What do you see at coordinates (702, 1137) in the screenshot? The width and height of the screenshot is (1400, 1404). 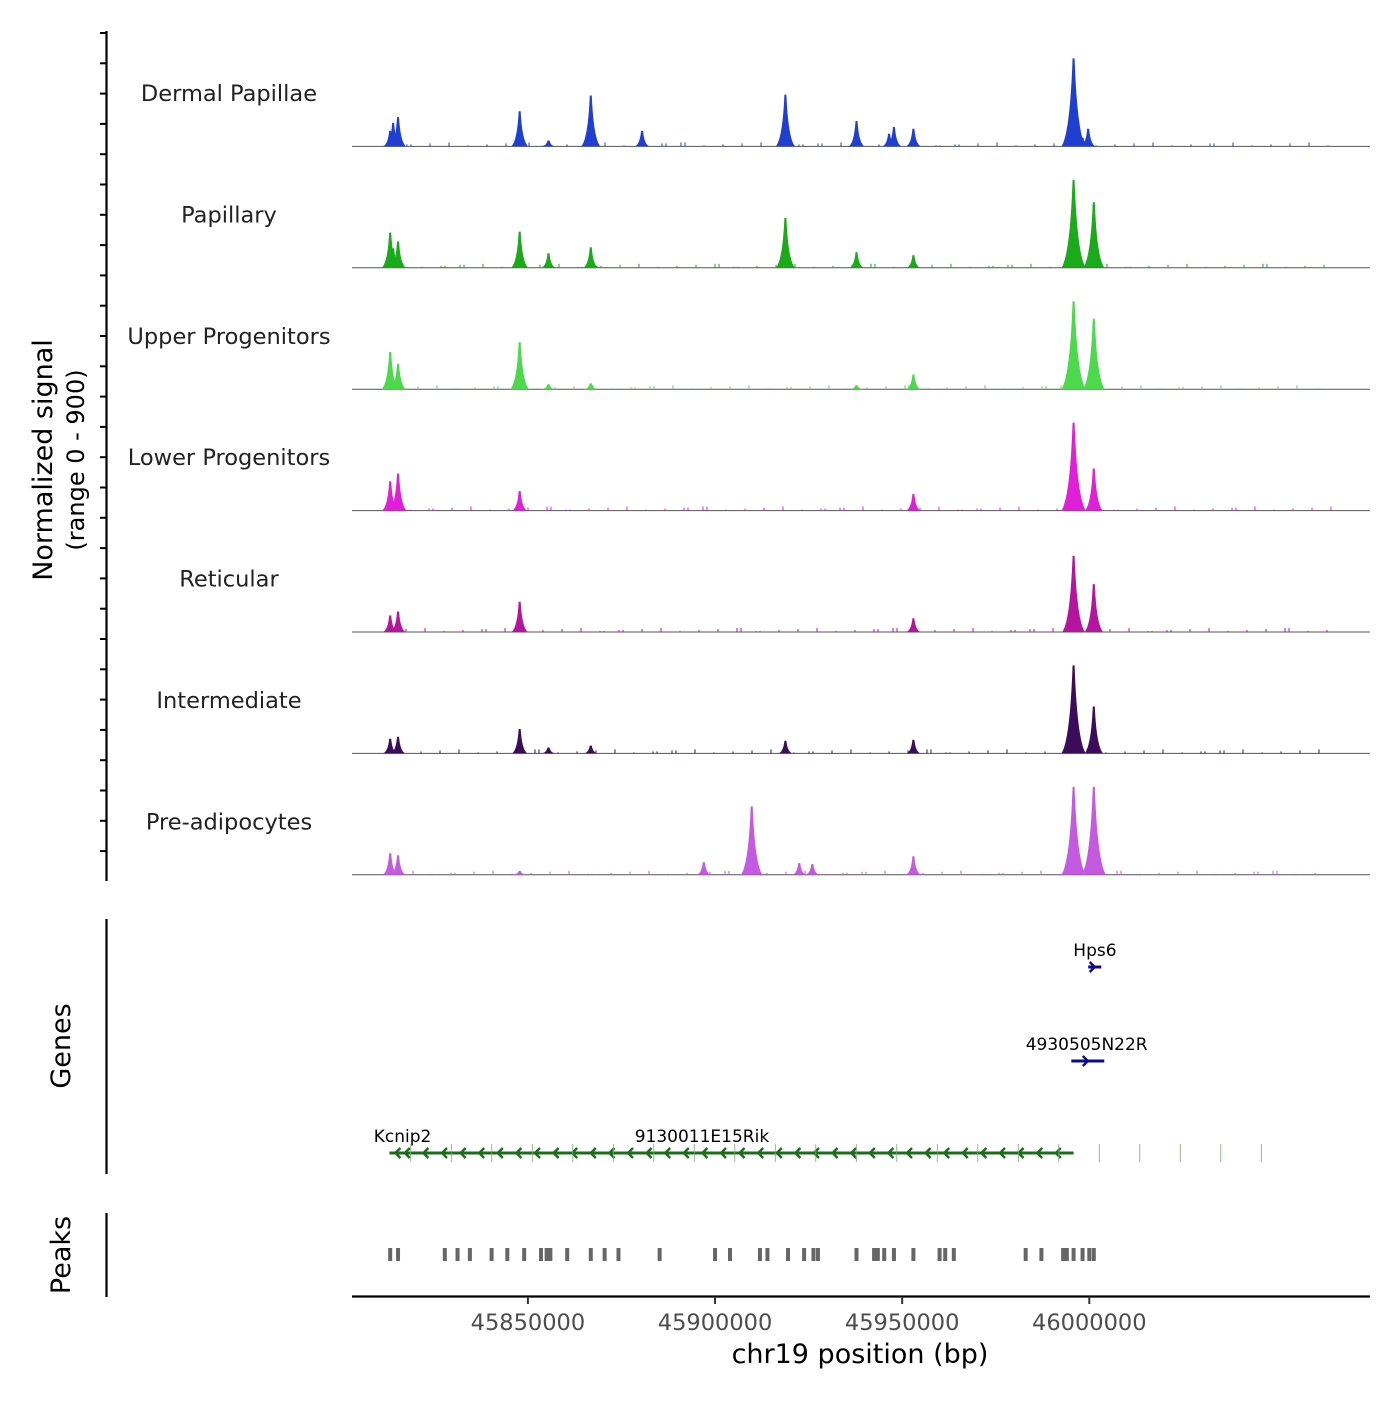 I see `gene-label: 9130011E15Rik` at bounding box center [702, 1137].